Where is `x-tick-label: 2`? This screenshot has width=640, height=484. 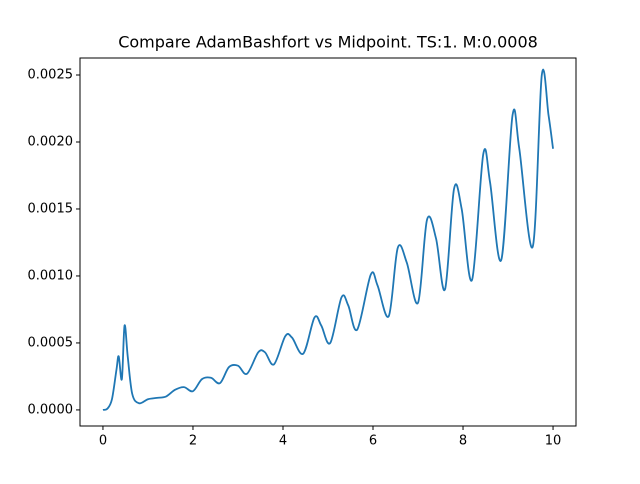 x-tick-label: 2 is located at coordinates (193, 441).